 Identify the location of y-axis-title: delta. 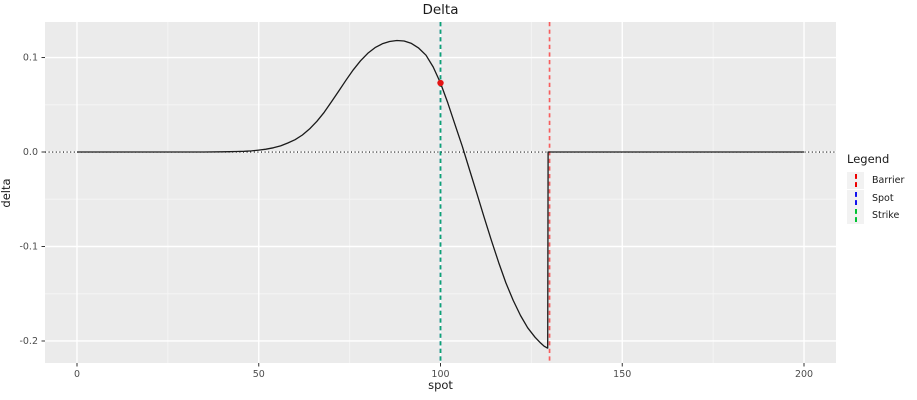
(6, 193).